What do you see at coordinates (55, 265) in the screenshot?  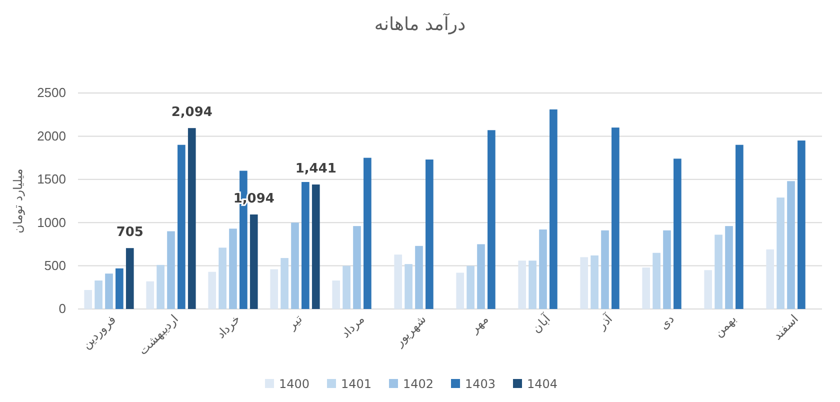 I see `y-tick-label: 500` at bounding box center [55, 265].